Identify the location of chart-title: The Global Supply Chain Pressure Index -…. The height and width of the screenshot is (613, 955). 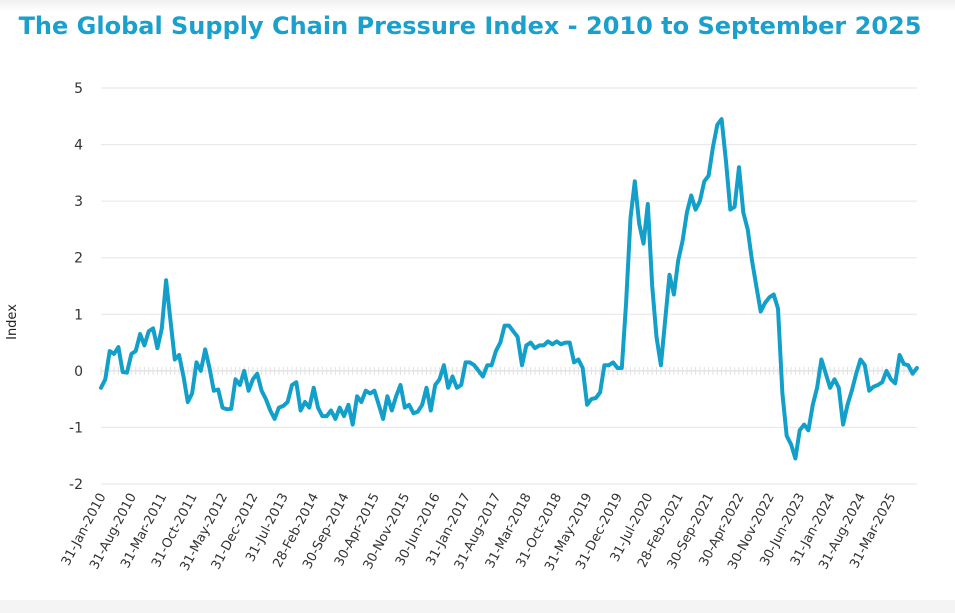
(470, 26).